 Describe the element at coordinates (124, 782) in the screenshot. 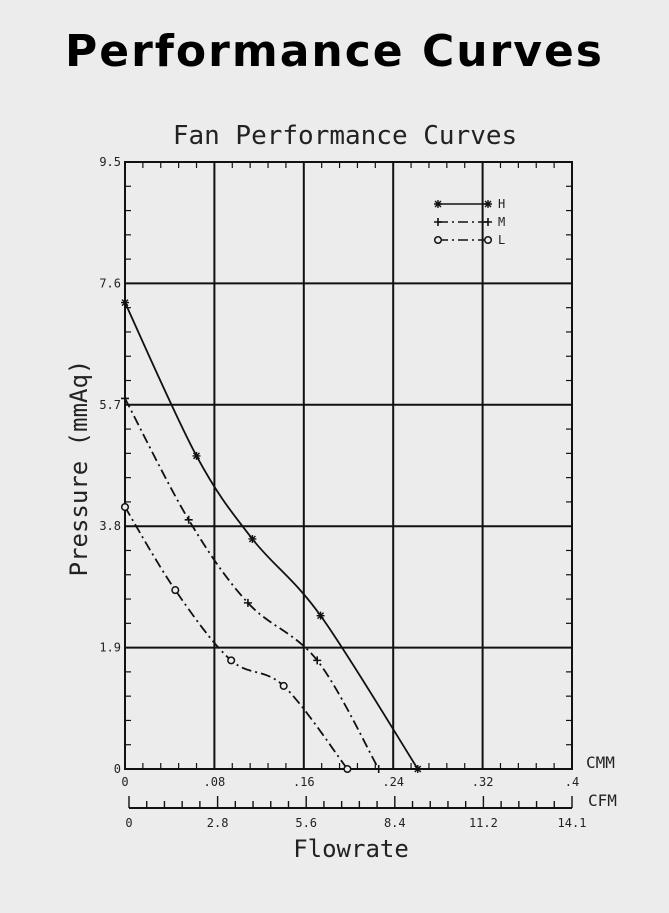

I see `x-tick-label-cmm: 0` at that location.